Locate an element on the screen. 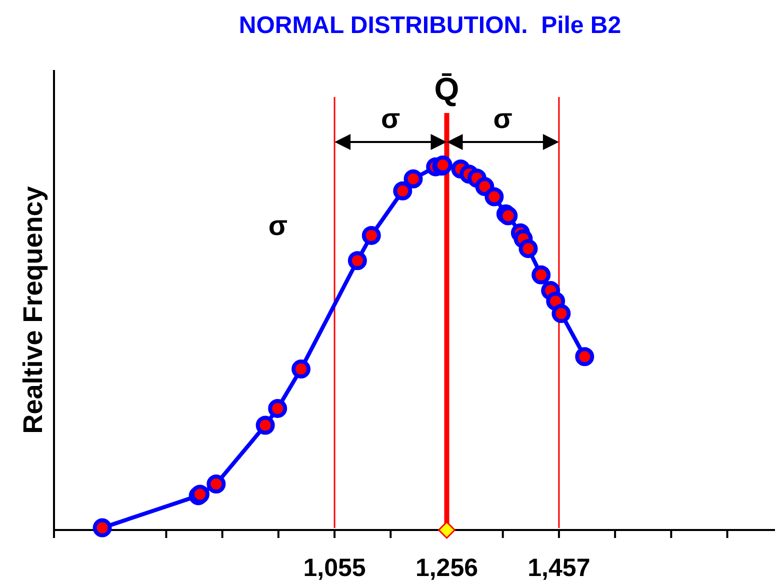 This screenshot has height=585, width=781. x-tick-label: 1,256 is located at coordinates (446, 568).